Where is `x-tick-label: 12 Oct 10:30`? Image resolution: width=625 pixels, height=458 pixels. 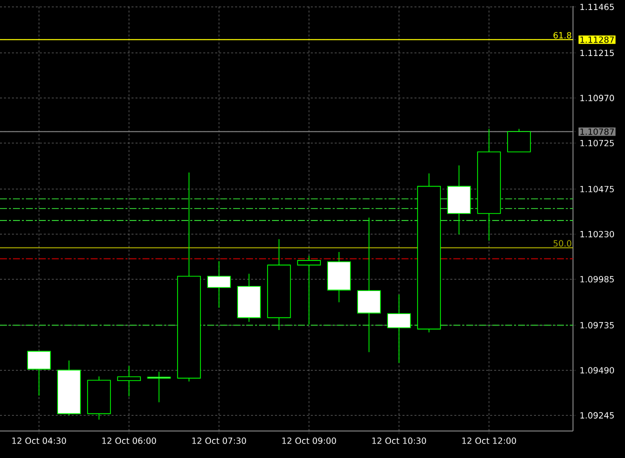 x-tick-label: 12 Oct 10:30 is located at coordinates (399, 441).